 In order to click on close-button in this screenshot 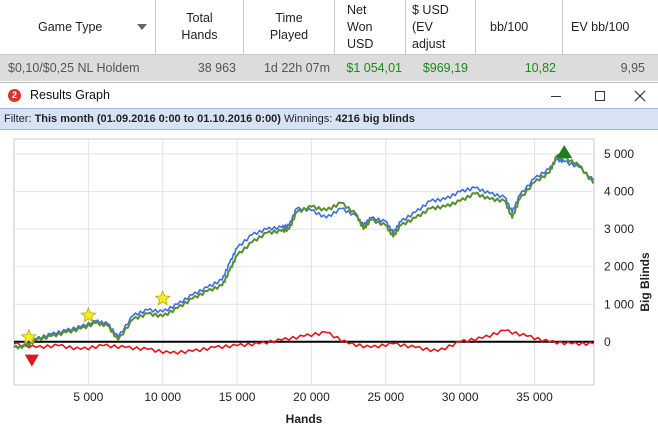, I will do `click(639, 95)`.